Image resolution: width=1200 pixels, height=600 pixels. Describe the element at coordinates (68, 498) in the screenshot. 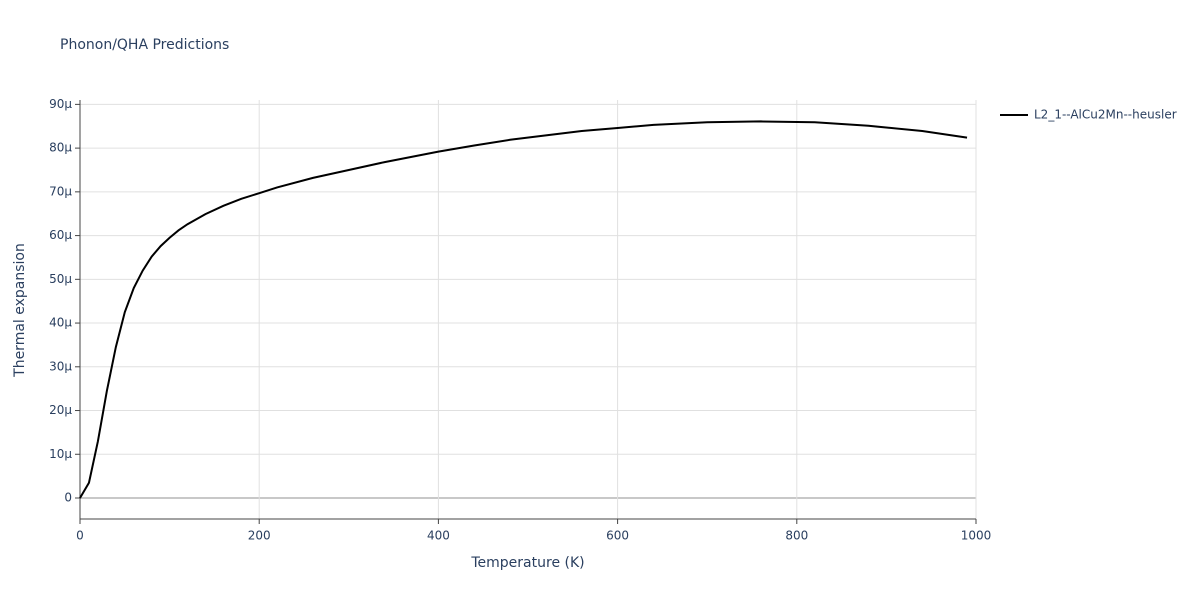

I see `y-tick-label: 0` at that location.